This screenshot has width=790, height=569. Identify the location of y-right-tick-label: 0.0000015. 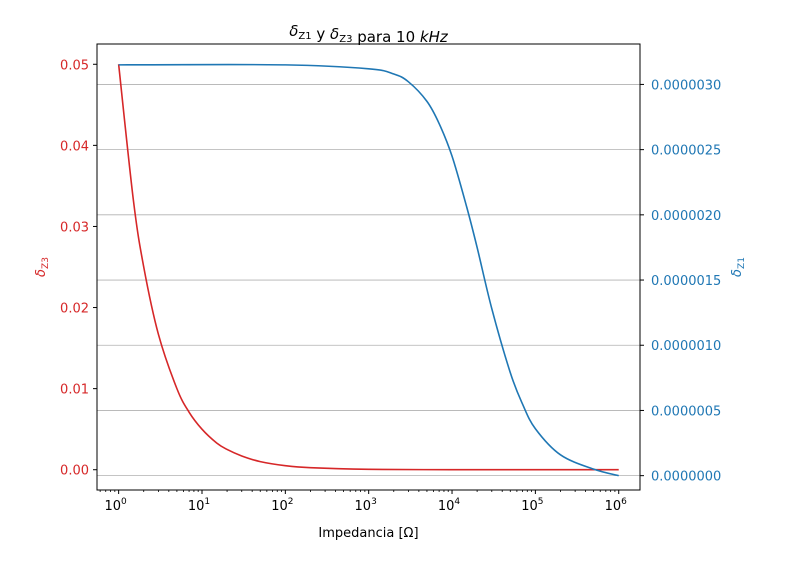
(686, 281).